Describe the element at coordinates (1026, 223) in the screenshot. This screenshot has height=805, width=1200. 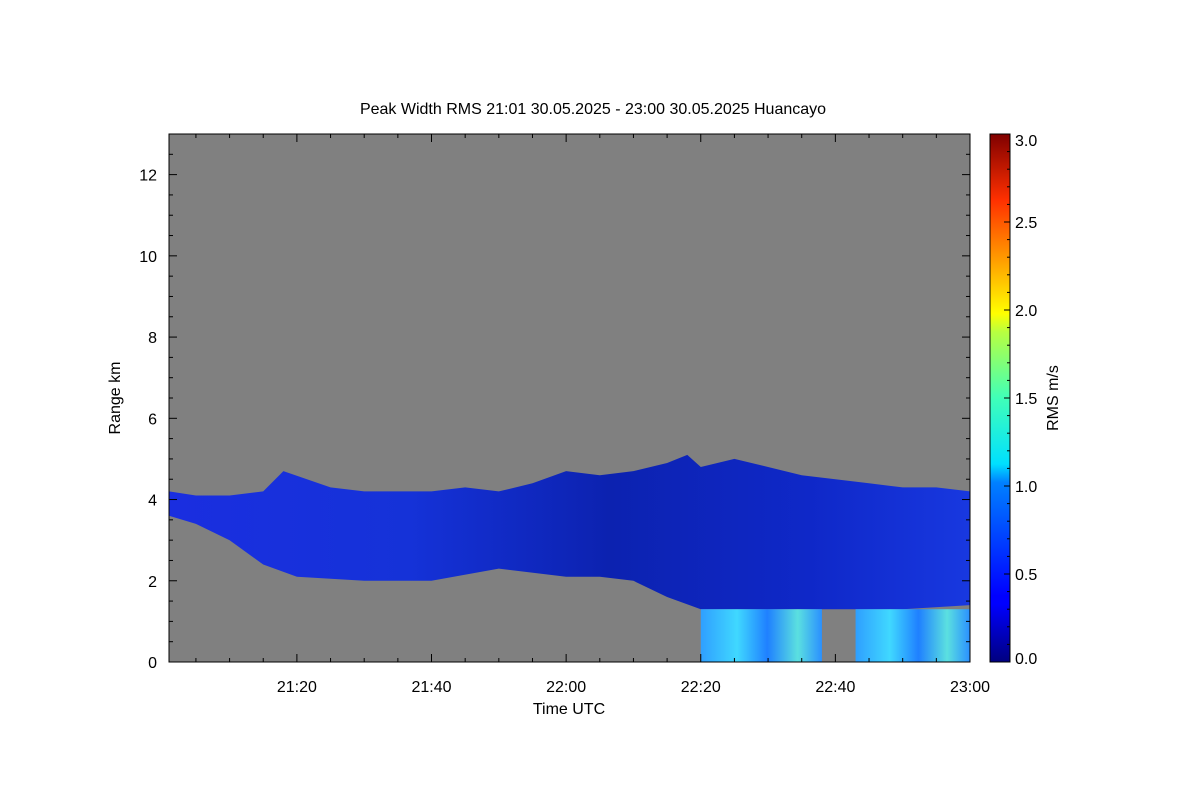
I see `colorbar-tick-label: 2.5` at that location.